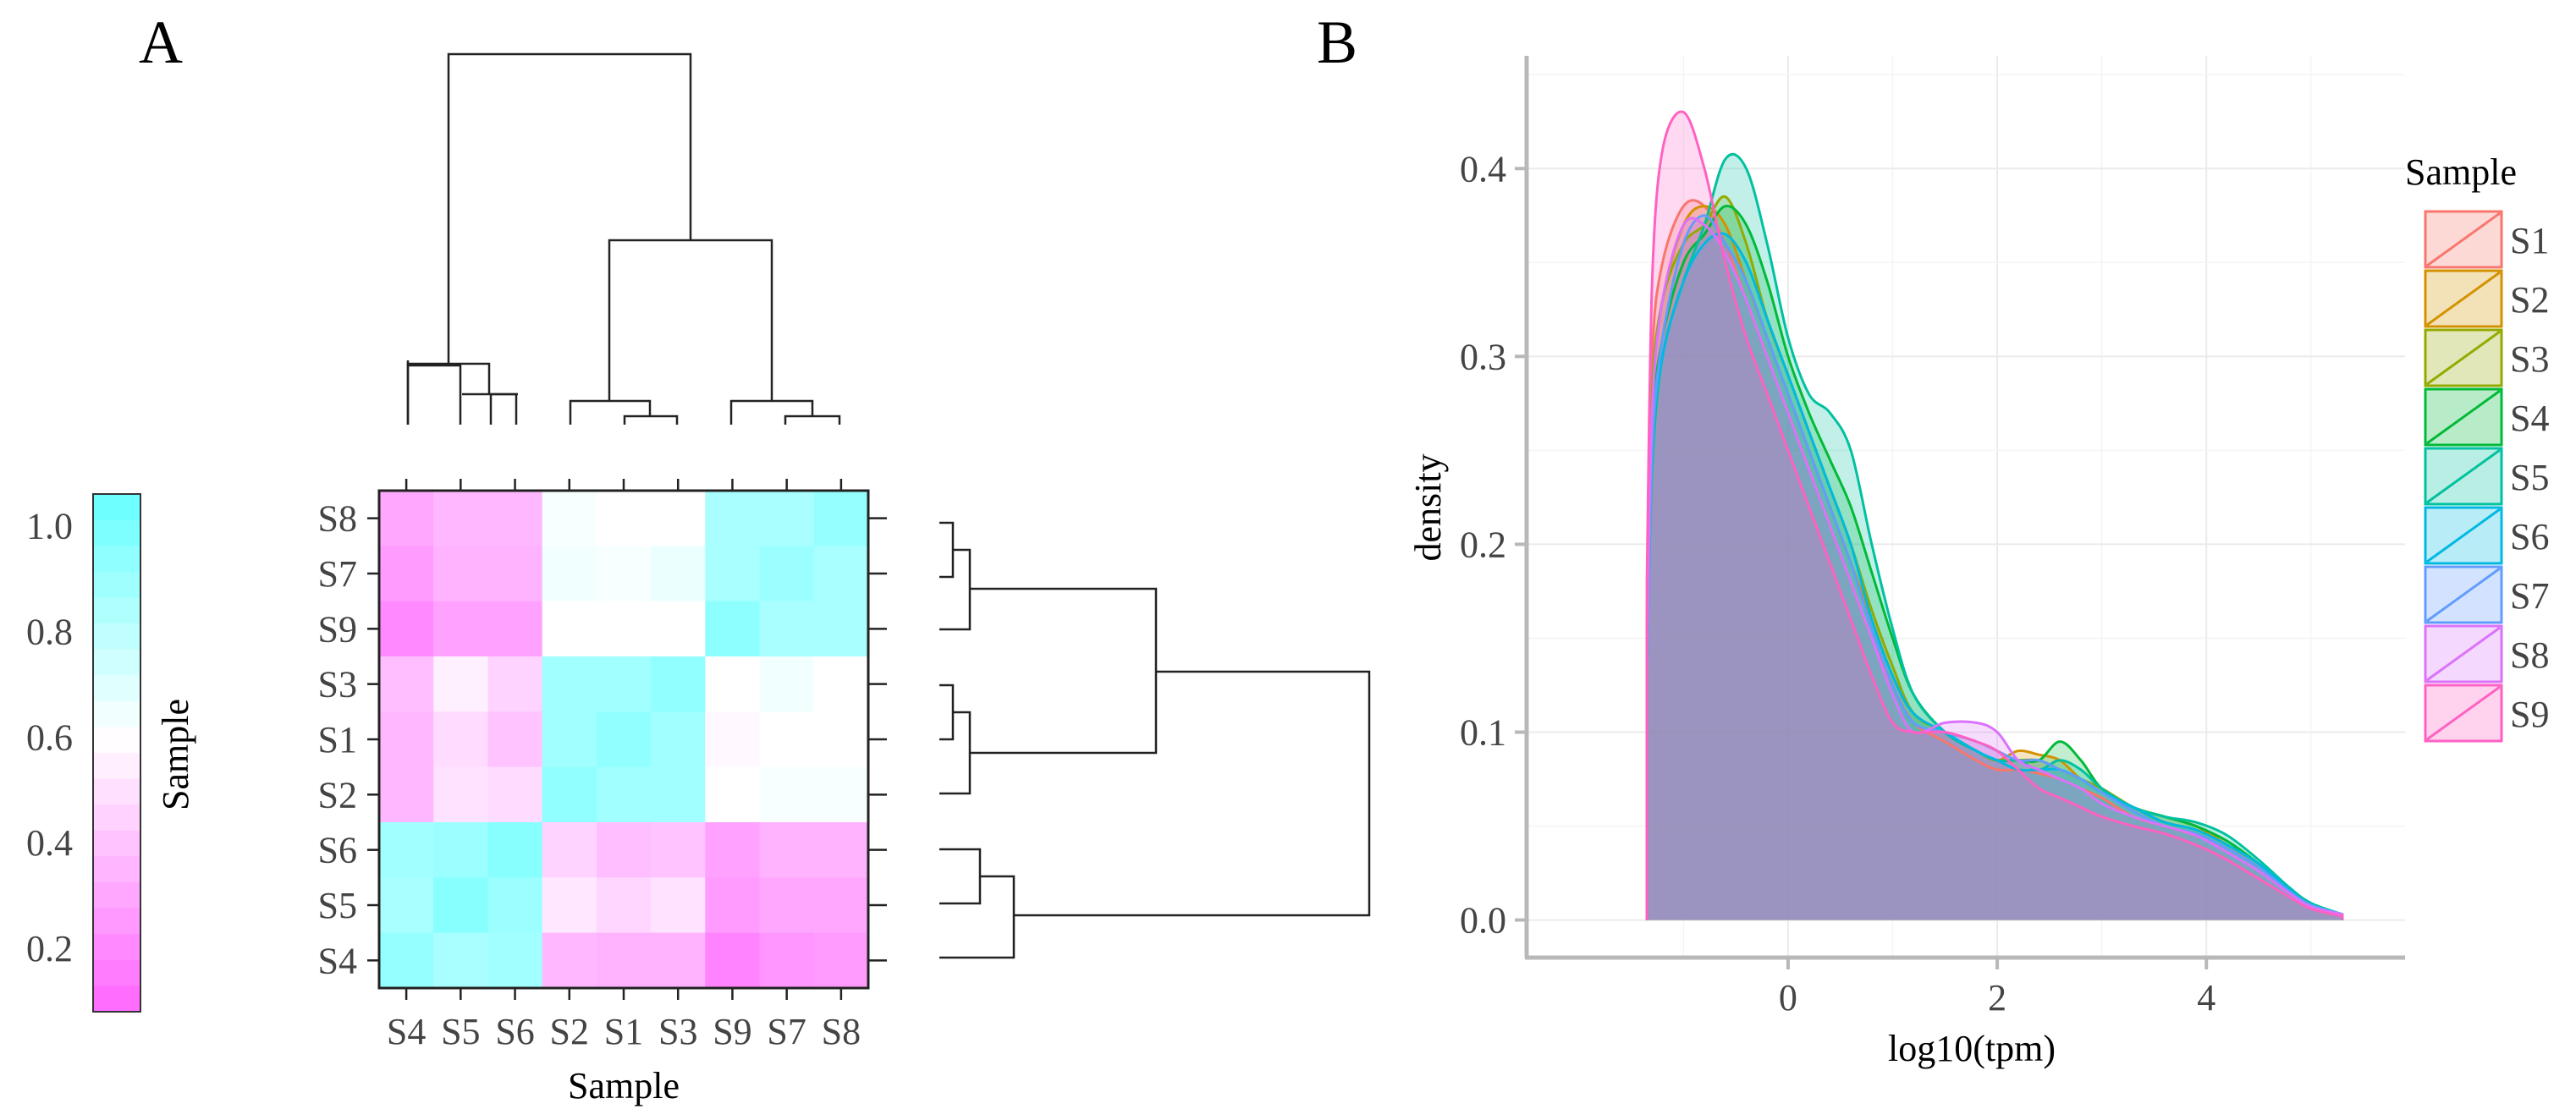 The image size is (2576, 1120). I want to click on legend-item-s2: S2, so click(2486, 298).